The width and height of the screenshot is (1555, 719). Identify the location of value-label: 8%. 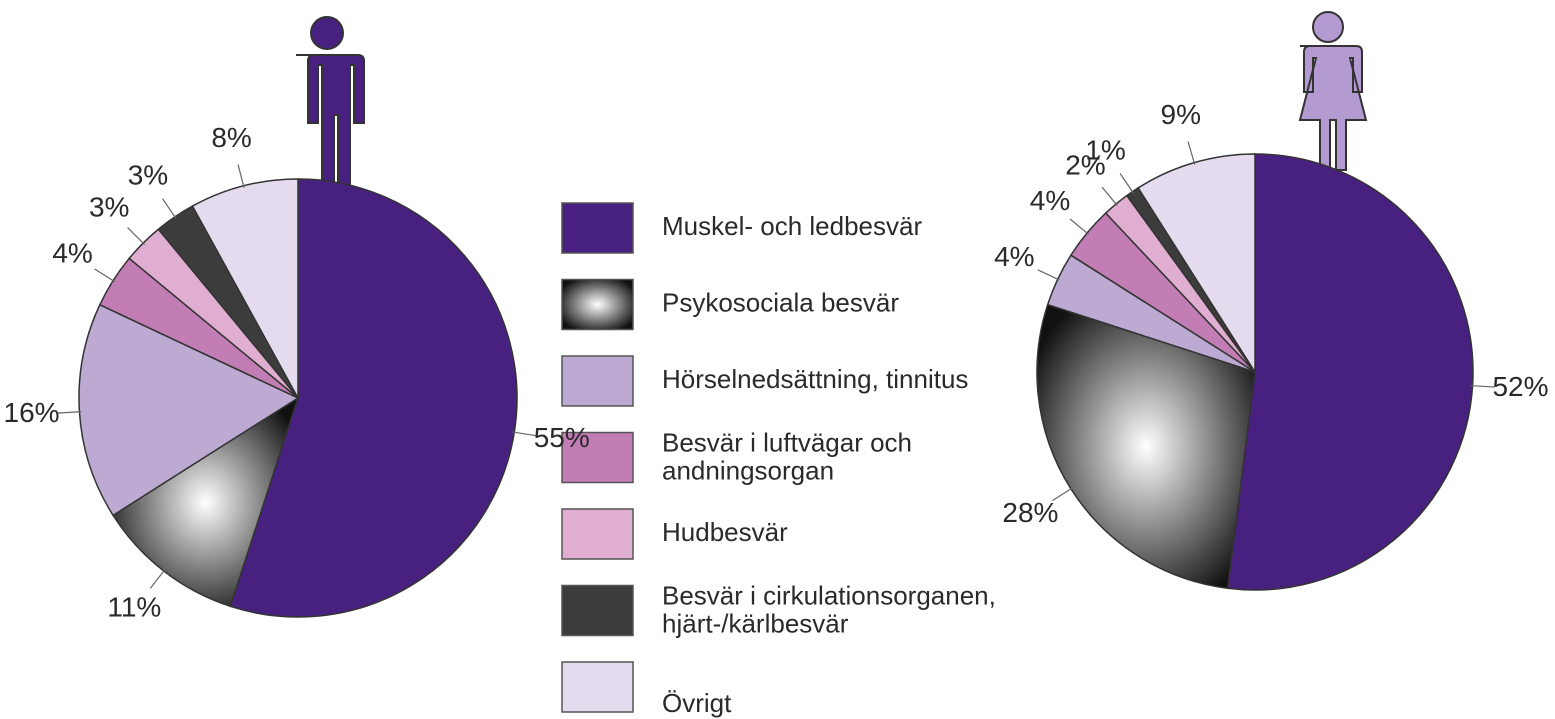
(231, 137).